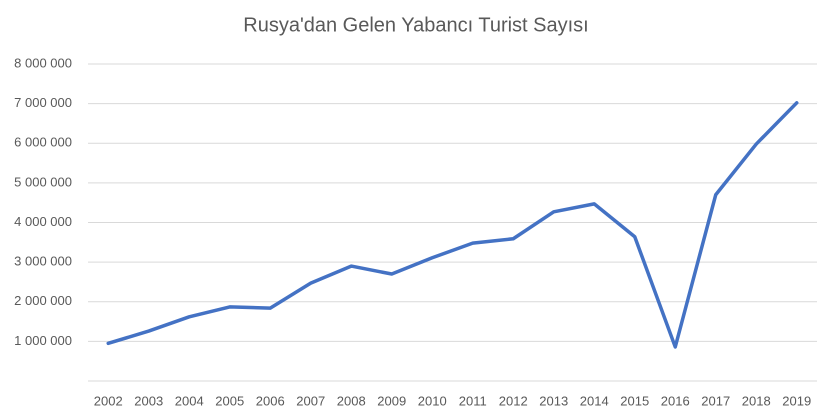 The height and width of the screenshot is (418, 833). Describe the element at coordinates (43, 300) in the screenshot. I see `y-tick-label: 2 000 000` at that location.